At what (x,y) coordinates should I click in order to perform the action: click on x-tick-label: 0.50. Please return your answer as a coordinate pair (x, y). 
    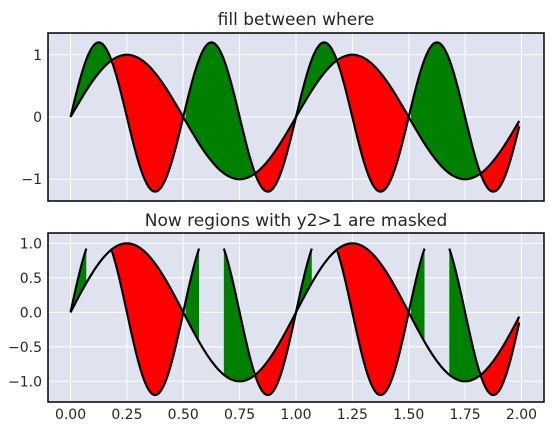
    Looking at the image, I should click on (183, 415).